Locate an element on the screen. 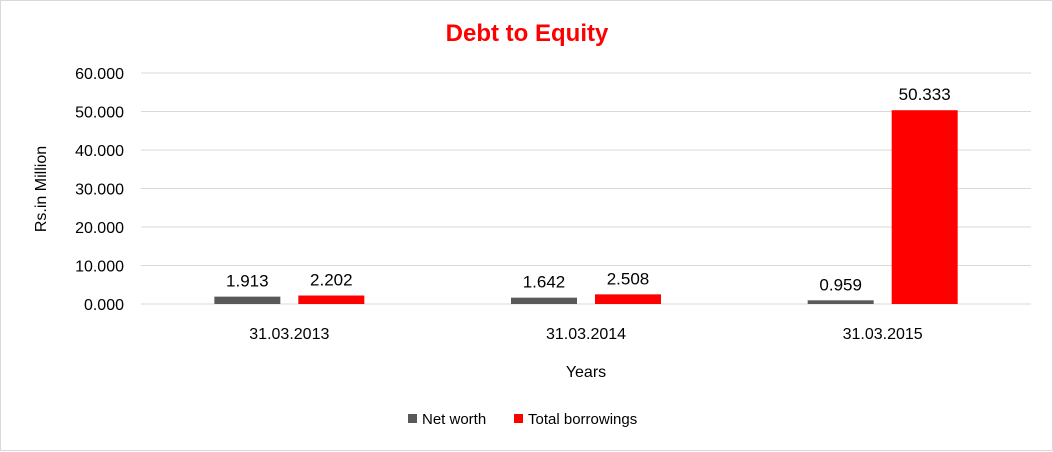 This screenshot has height=452, width=1053. legend-label: Total borrowings is located at coordinates (582, 419).